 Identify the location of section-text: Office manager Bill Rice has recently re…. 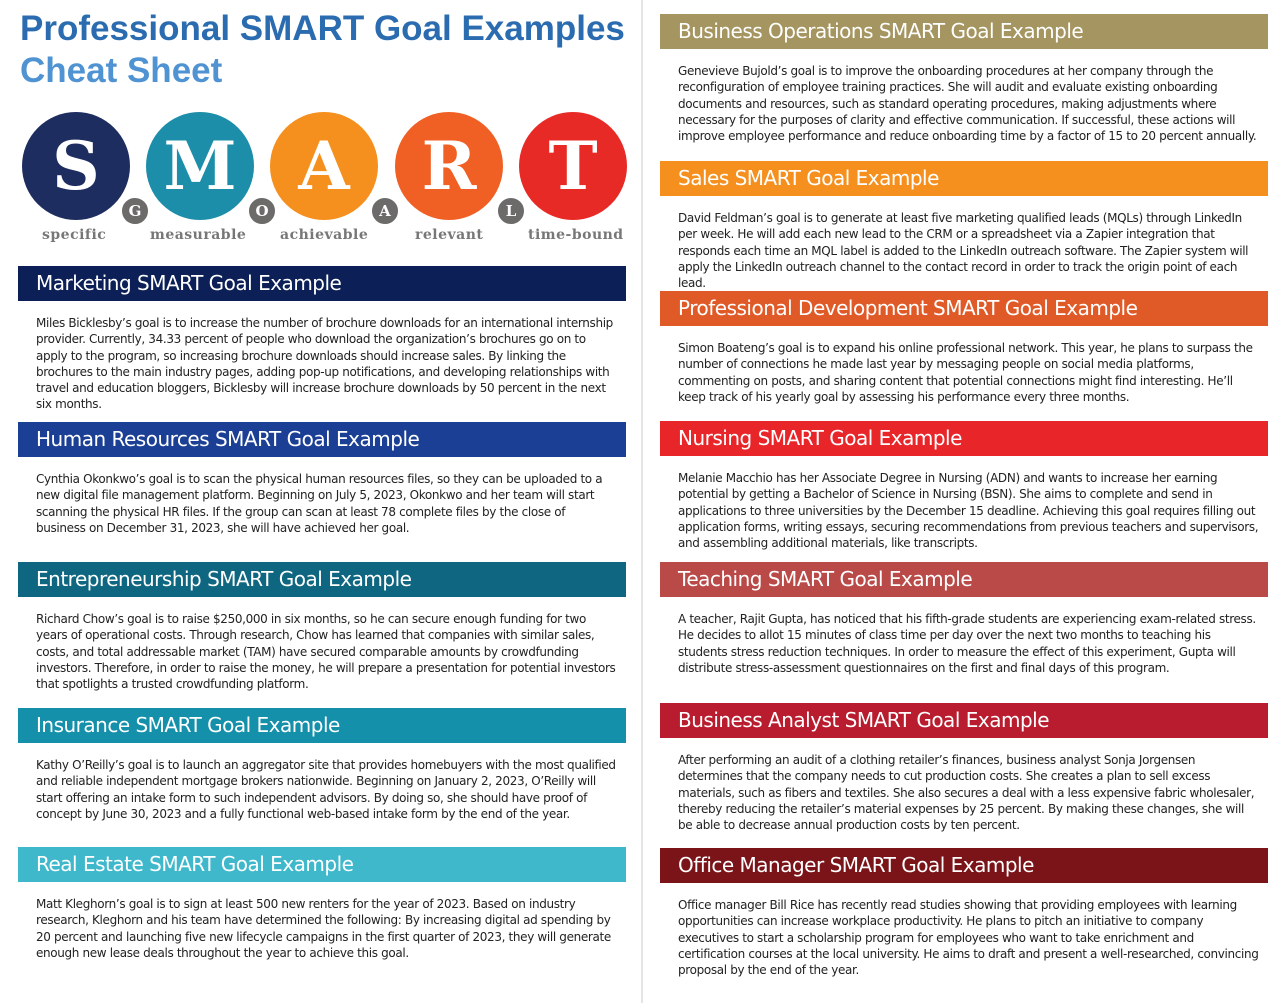
(968, 938).